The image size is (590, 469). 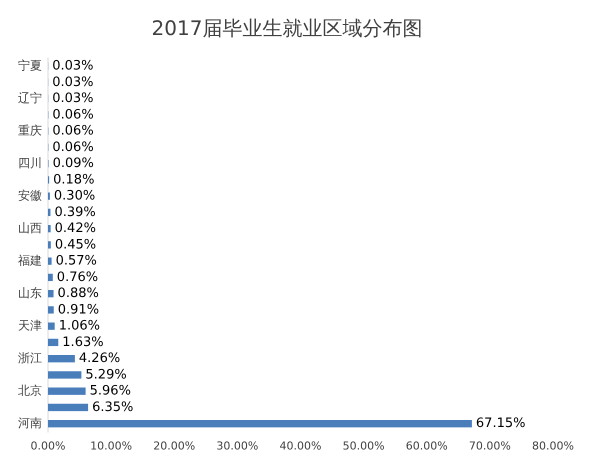 I want to click on x-tick-label: 60.00%, so click(x=427, y=445).